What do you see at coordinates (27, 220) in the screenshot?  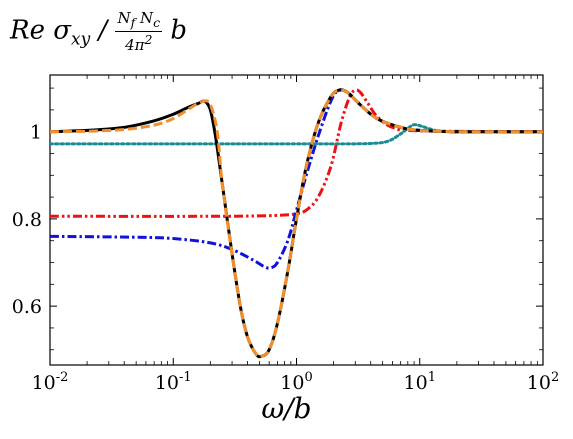 I see `y-tick-label: 0.8` at bounding box center [27, 220].